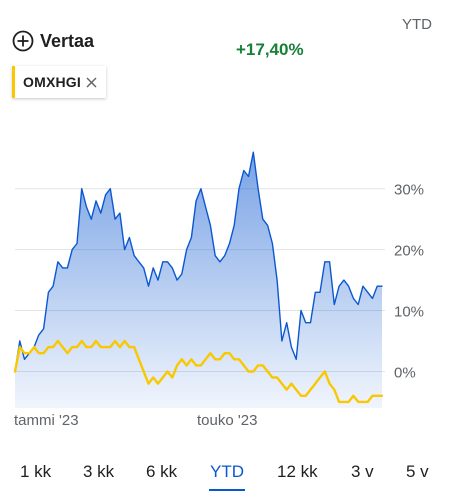 Image resolution: width=463 pixels, height=502 pixels. What do you see at coordinates (67, 40) in the screenshot?
I see `compare-label: Vertaa` at bounding box center [67, 40].